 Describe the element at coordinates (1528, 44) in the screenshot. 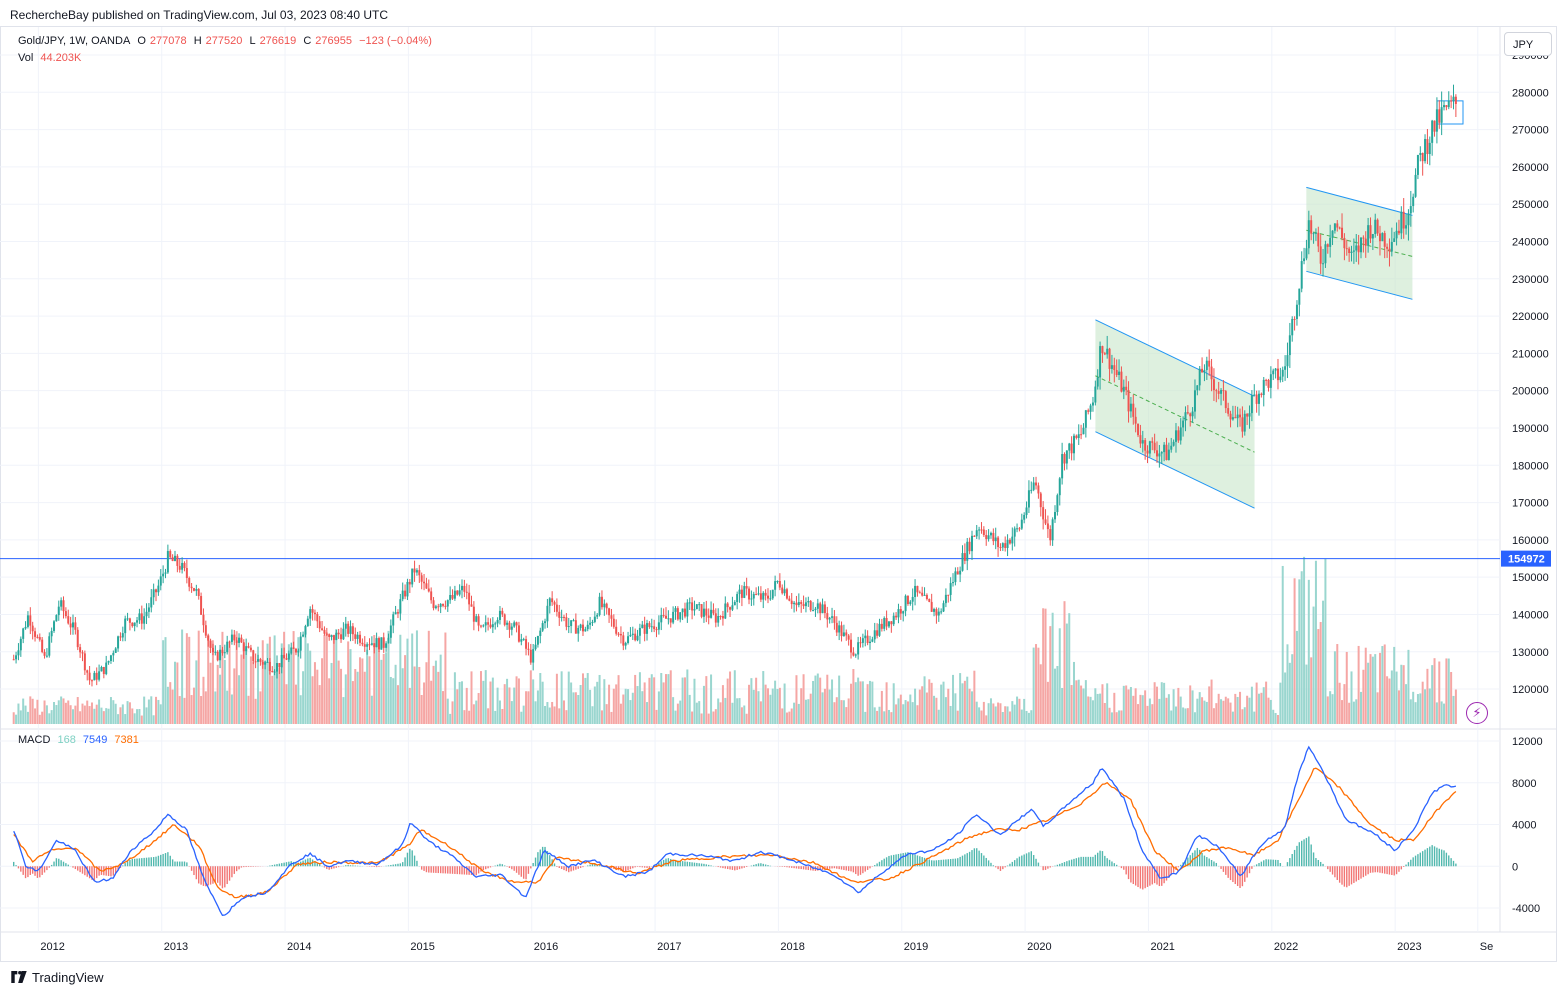

I see `currency-button: JPY` at that location.